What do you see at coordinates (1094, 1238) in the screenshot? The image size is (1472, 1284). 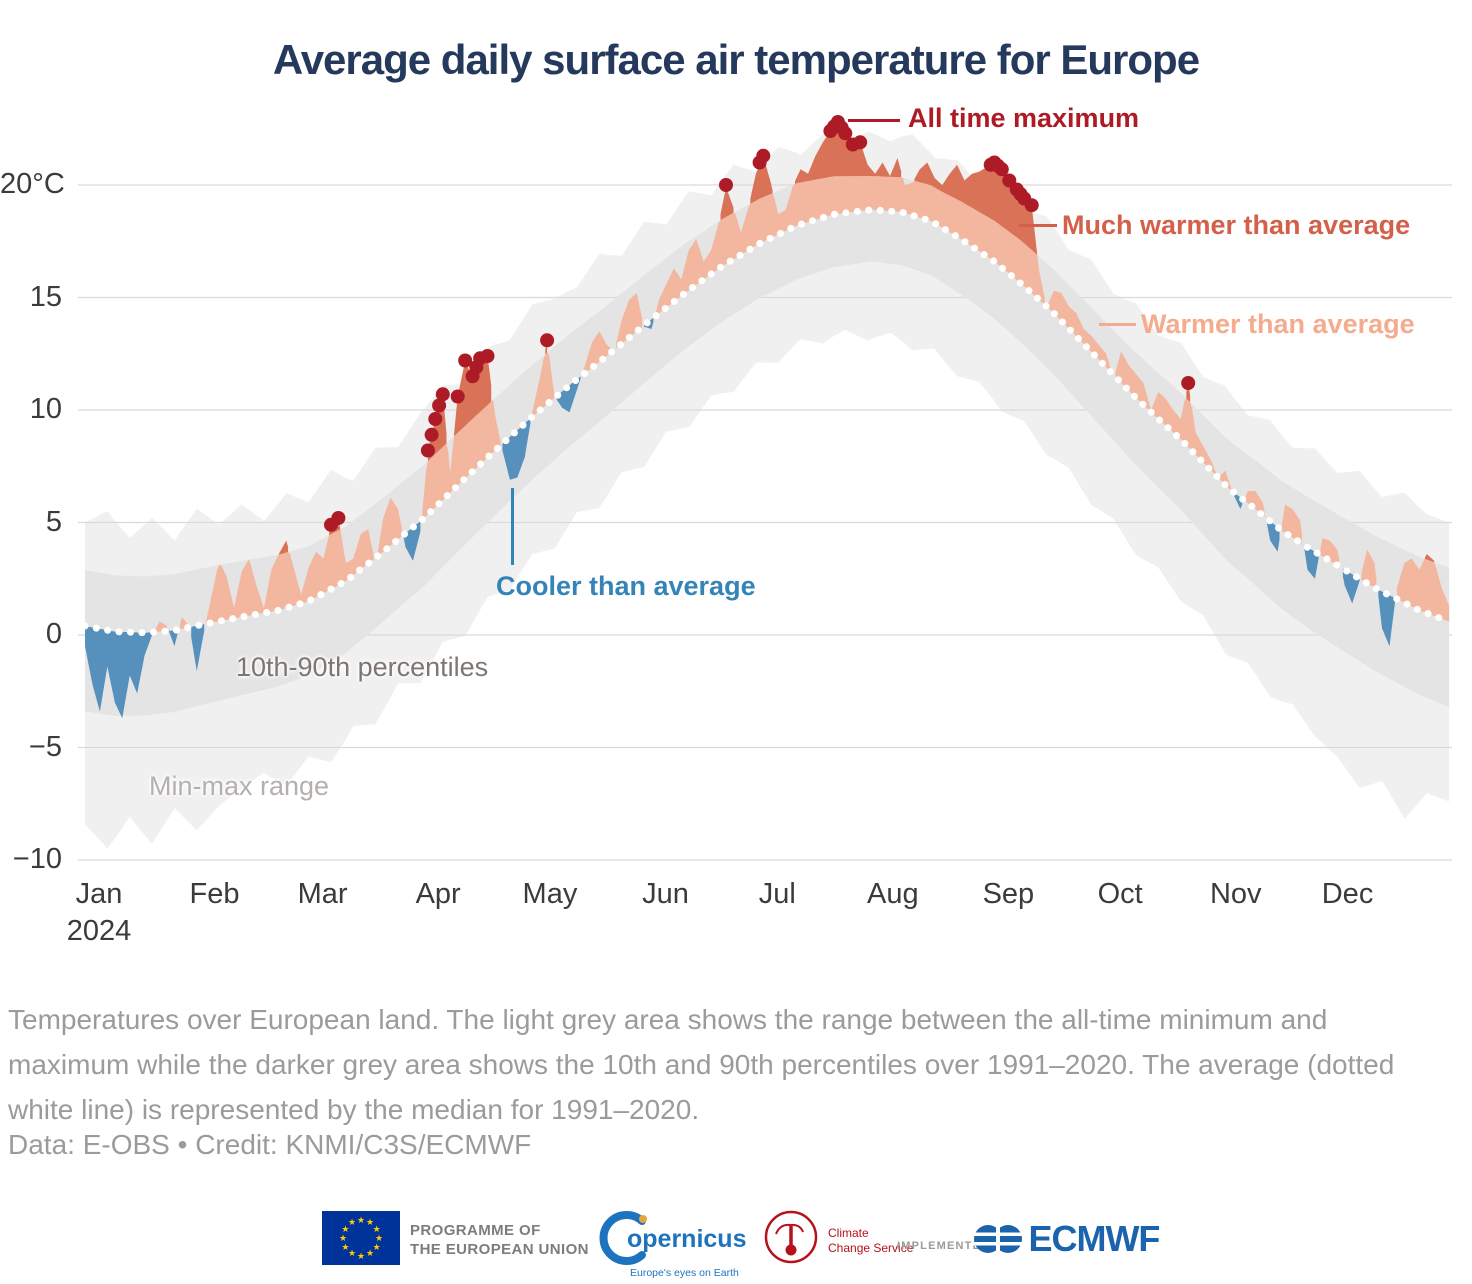 I see `ecmwf-wordmark: ECMWF` at bounding box center [1094, 1238].